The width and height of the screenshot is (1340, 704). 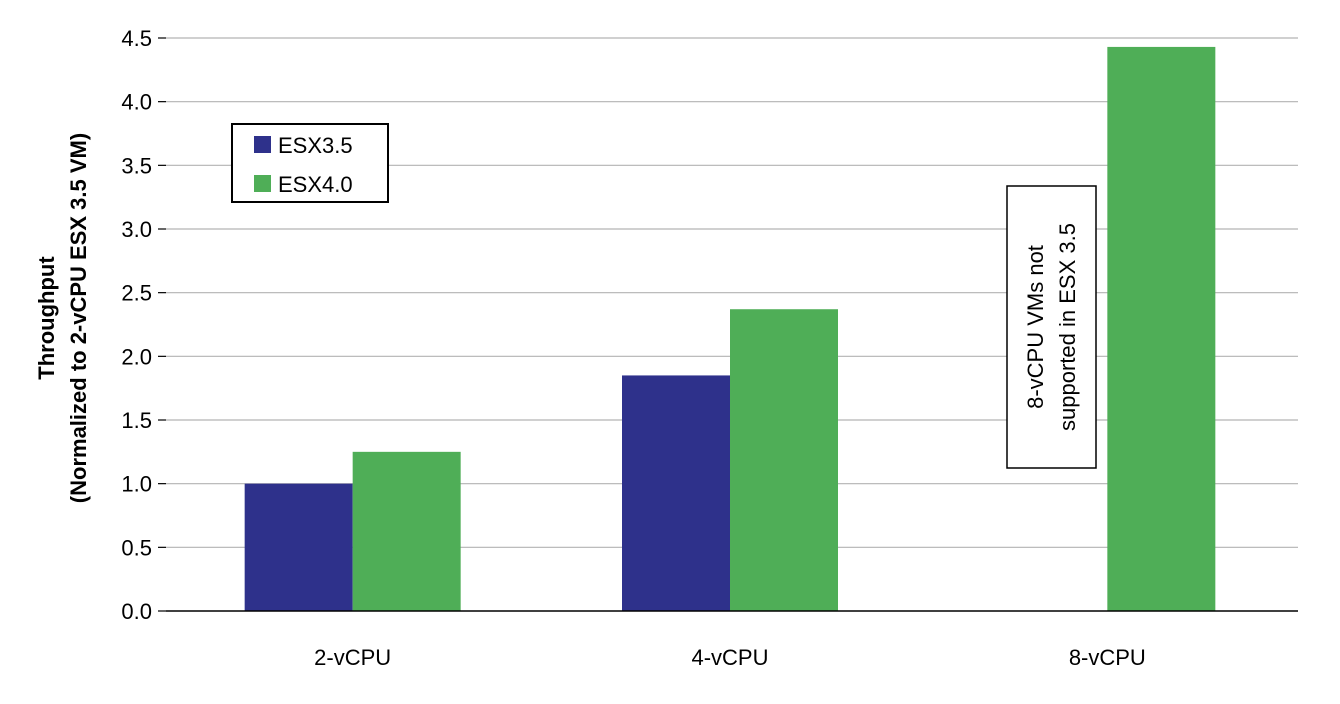 What do you see at coordinates (136, 356) in the screenshot?
I see `y-tick-label: 2.0` at bounding box center [136, 356].